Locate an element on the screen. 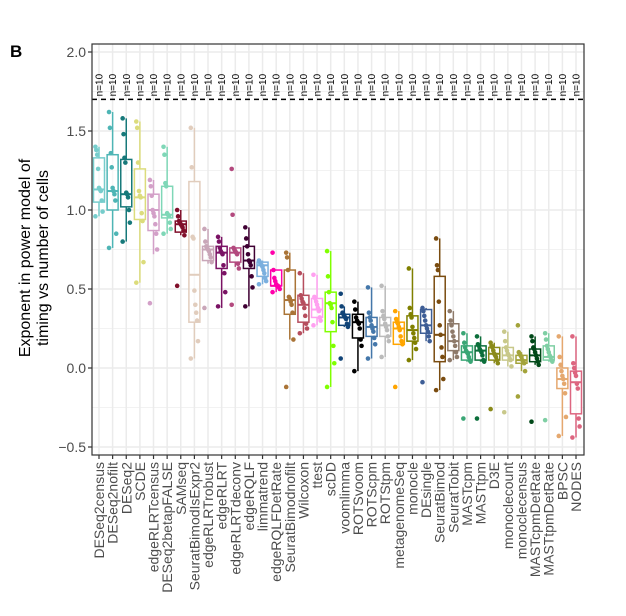 The width and height of the screenshot is (626, 616). y-axis-title-line1: Exponent in power model of is located at coordinates (25, 257).